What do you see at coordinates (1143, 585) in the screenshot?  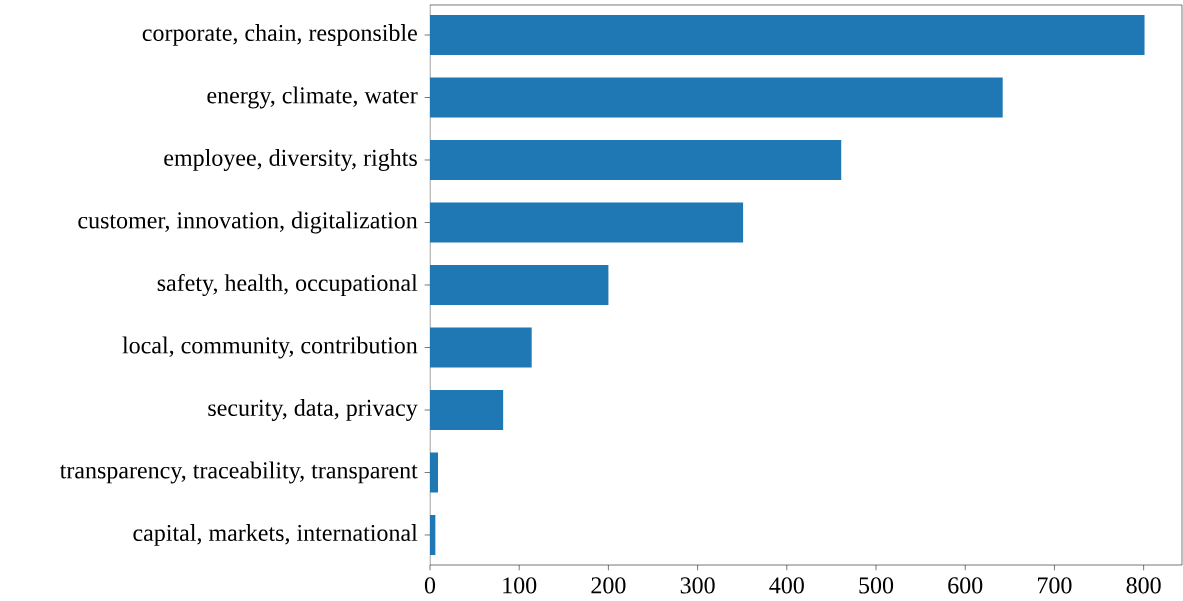 I see `x-tick-label: 800` at bounding box center [1143, 585].